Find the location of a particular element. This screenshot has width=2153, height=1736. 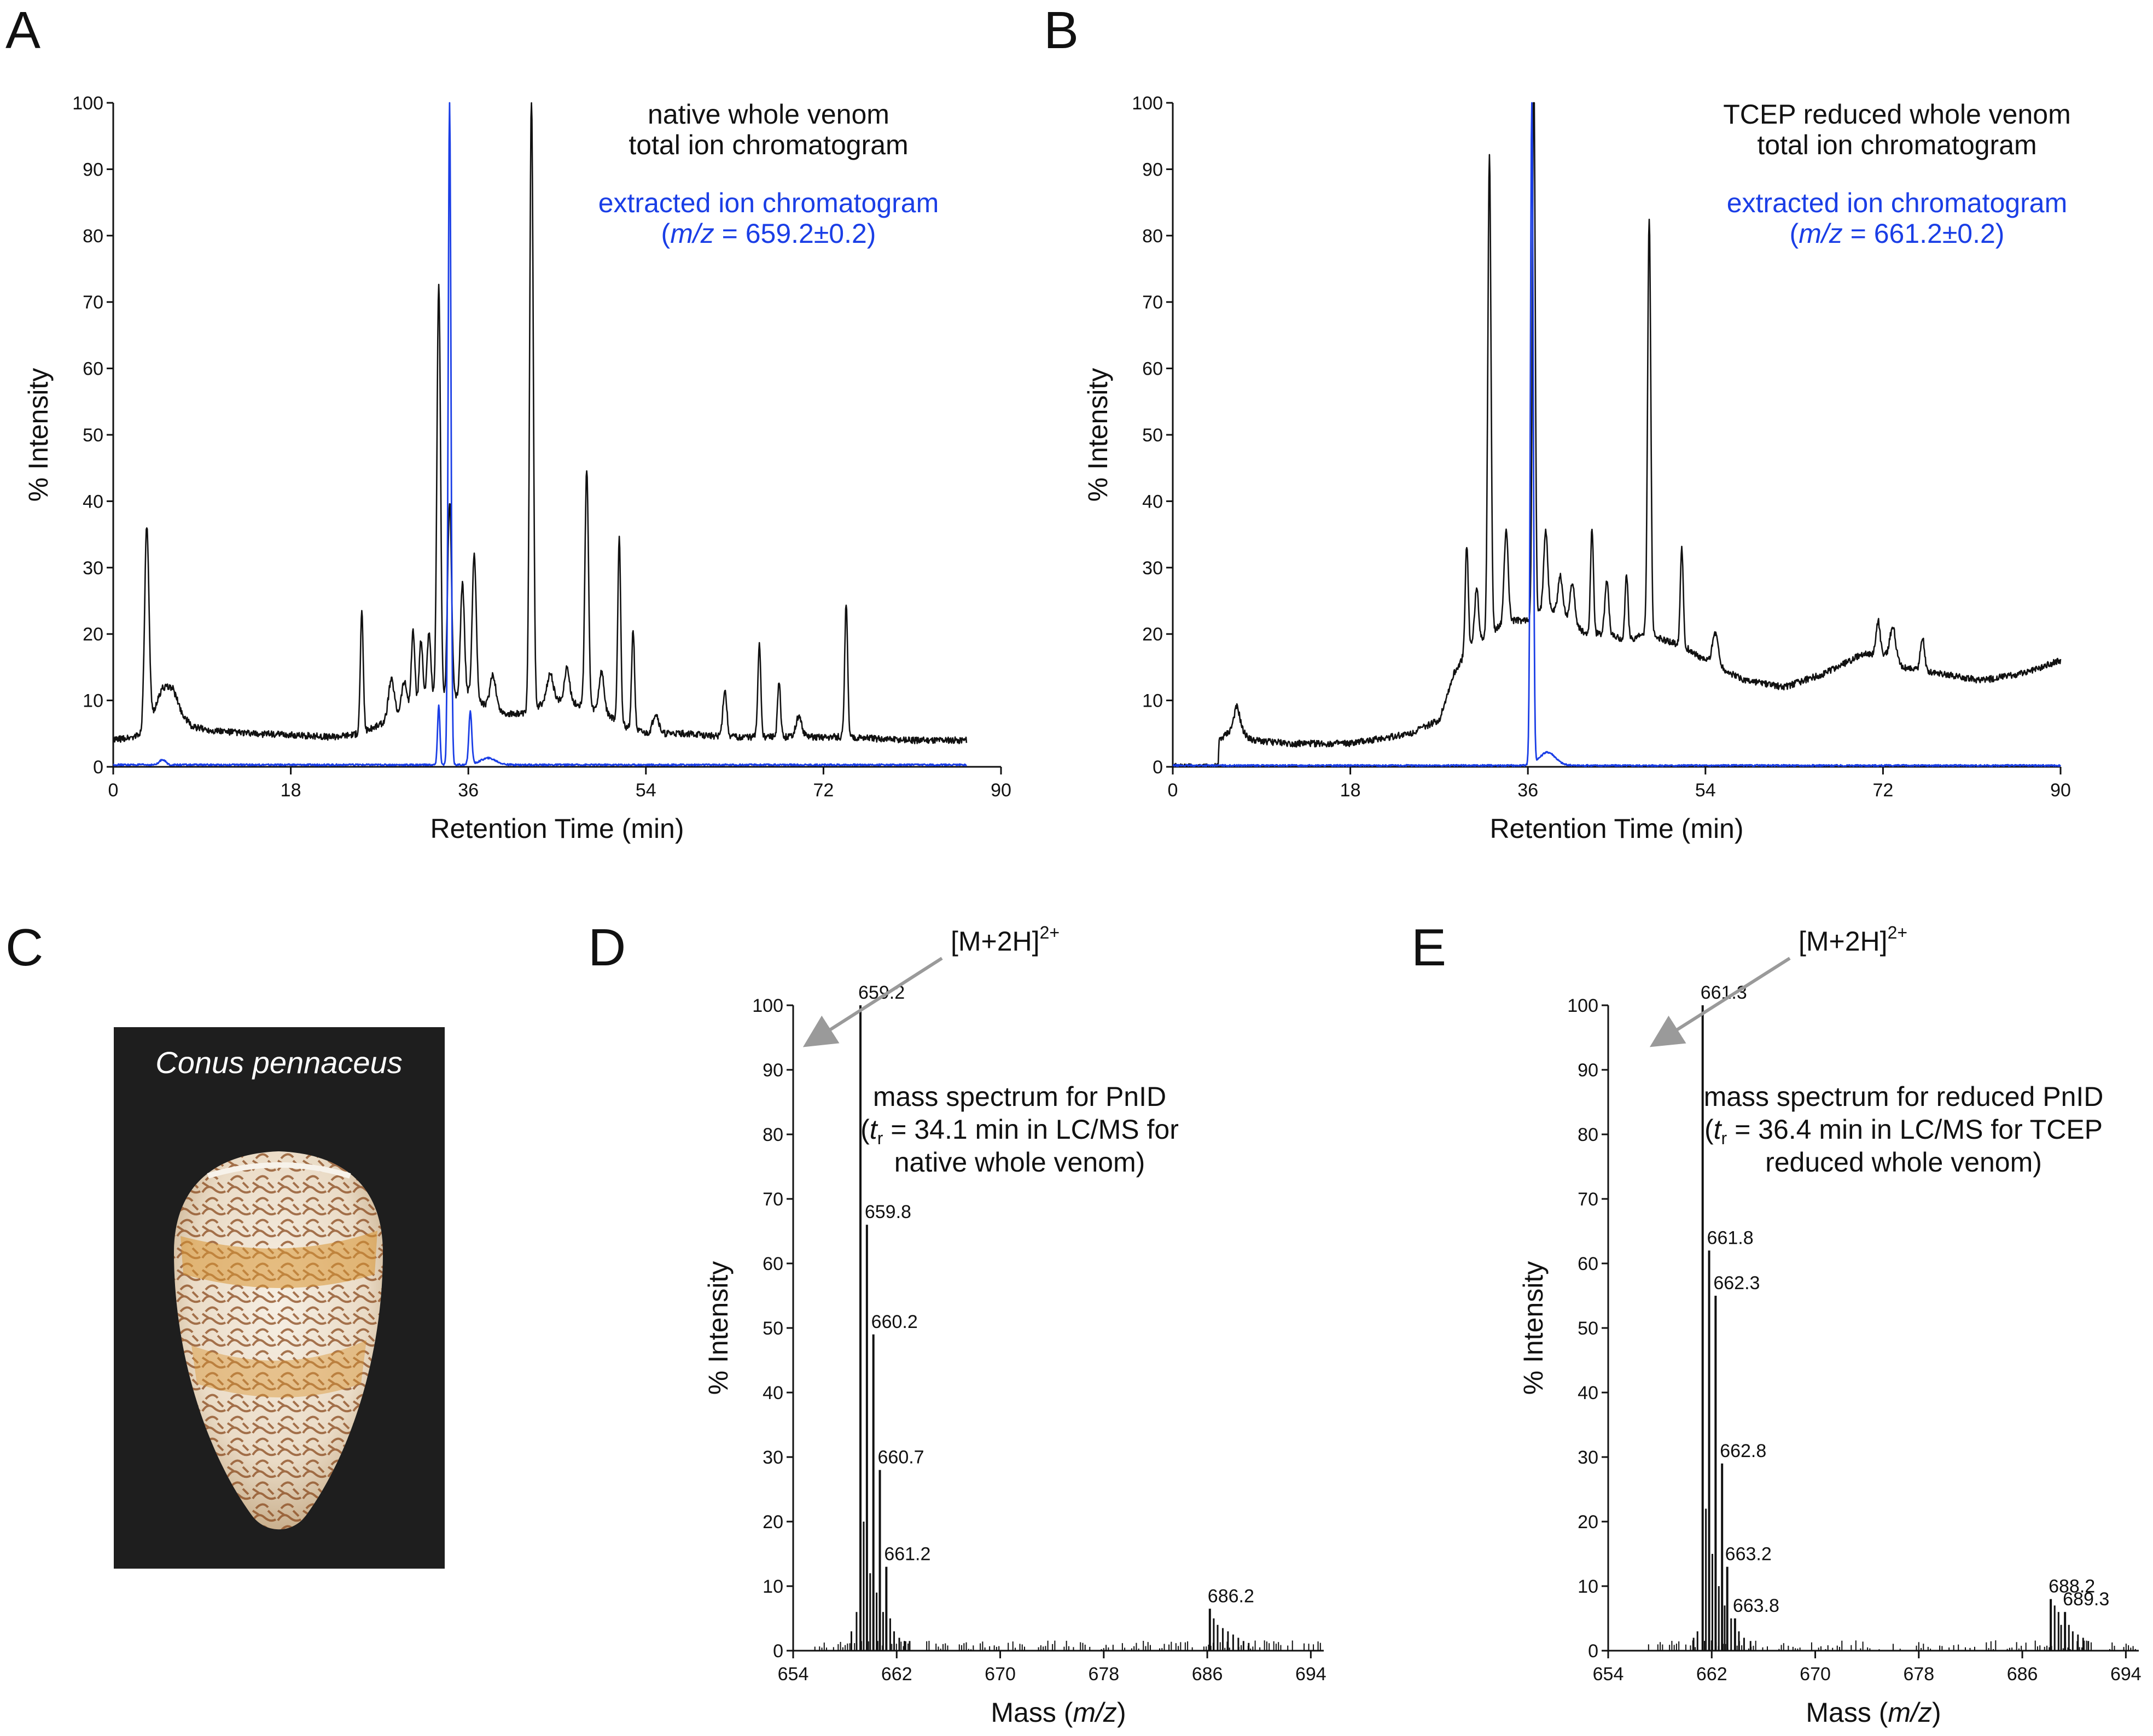

ion-label-e: [M+2H]2+ is located at coordinates (1853, 940).